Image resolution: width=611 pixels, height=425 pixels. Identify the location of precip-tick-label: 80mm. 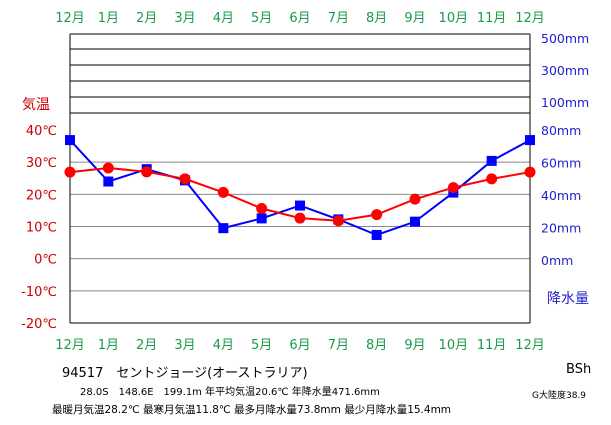
(561, 130).